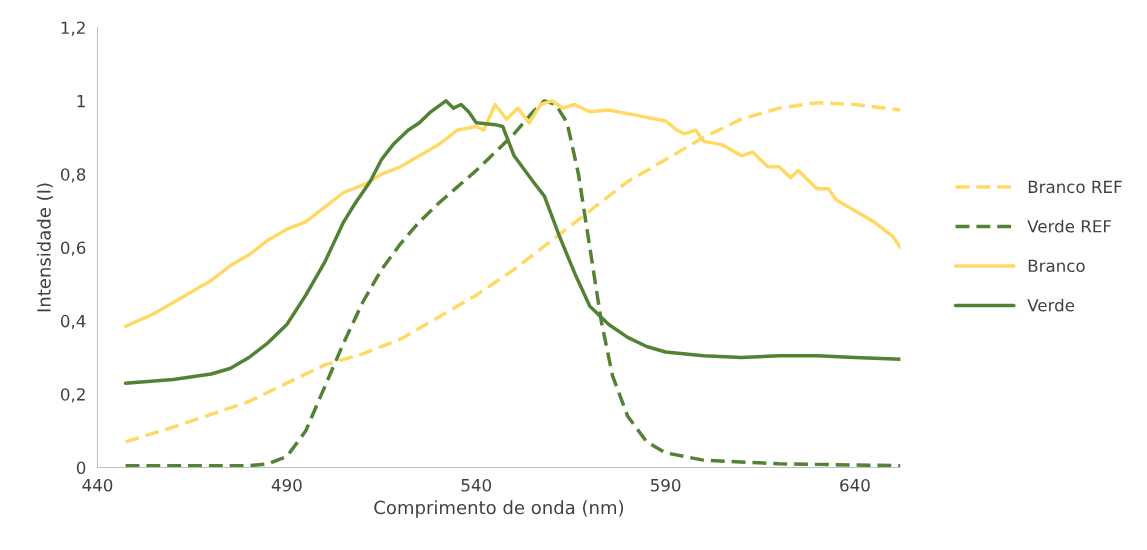  I want to click on legend-label: Branco REF, so click(1075, 187).